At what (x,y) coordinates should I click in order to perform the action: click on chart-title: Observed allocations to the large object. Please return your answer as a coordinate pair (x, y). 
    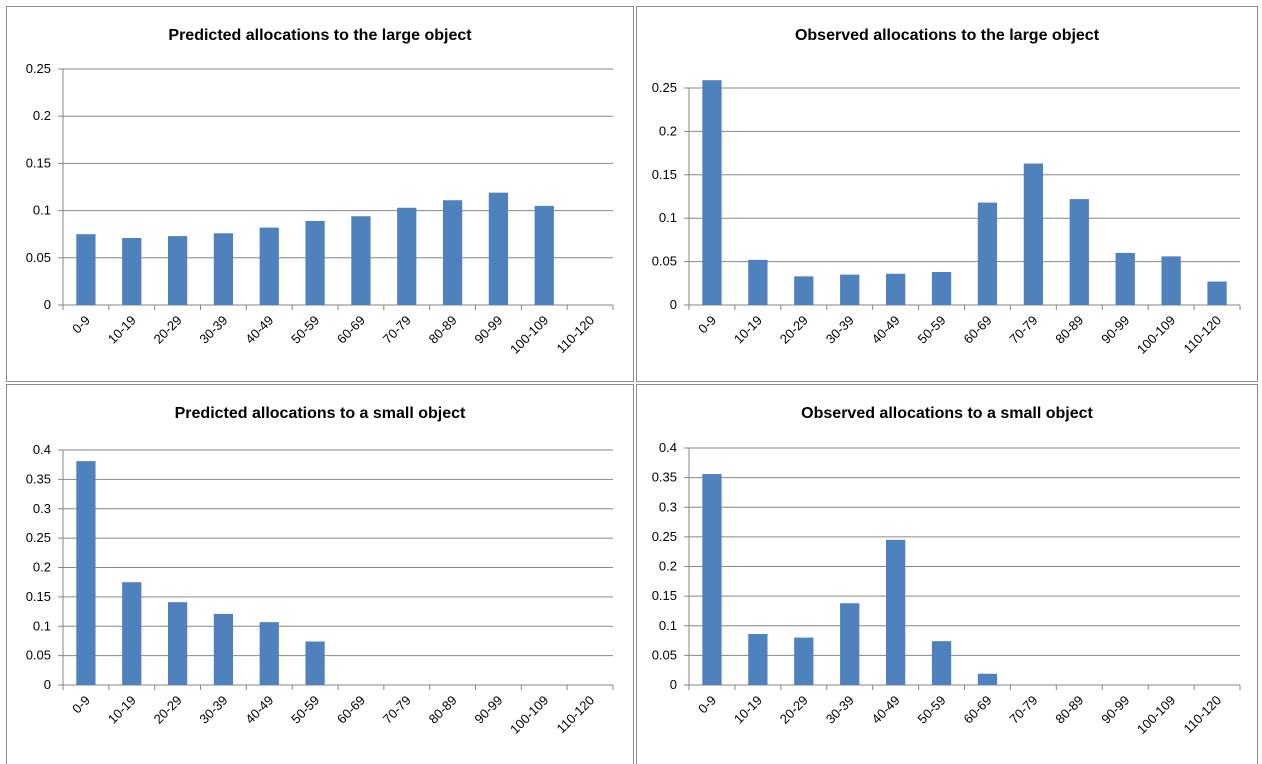
    Looking at the image, I should click on (947, 35).